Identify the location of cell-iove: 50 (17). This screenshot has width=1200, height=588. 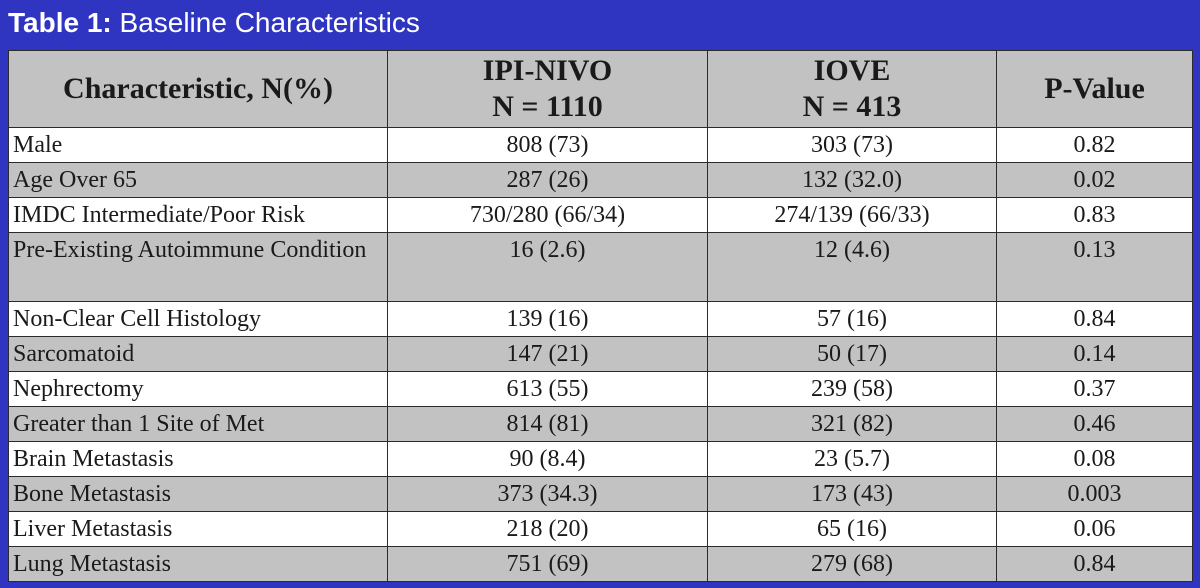
(852, 354).